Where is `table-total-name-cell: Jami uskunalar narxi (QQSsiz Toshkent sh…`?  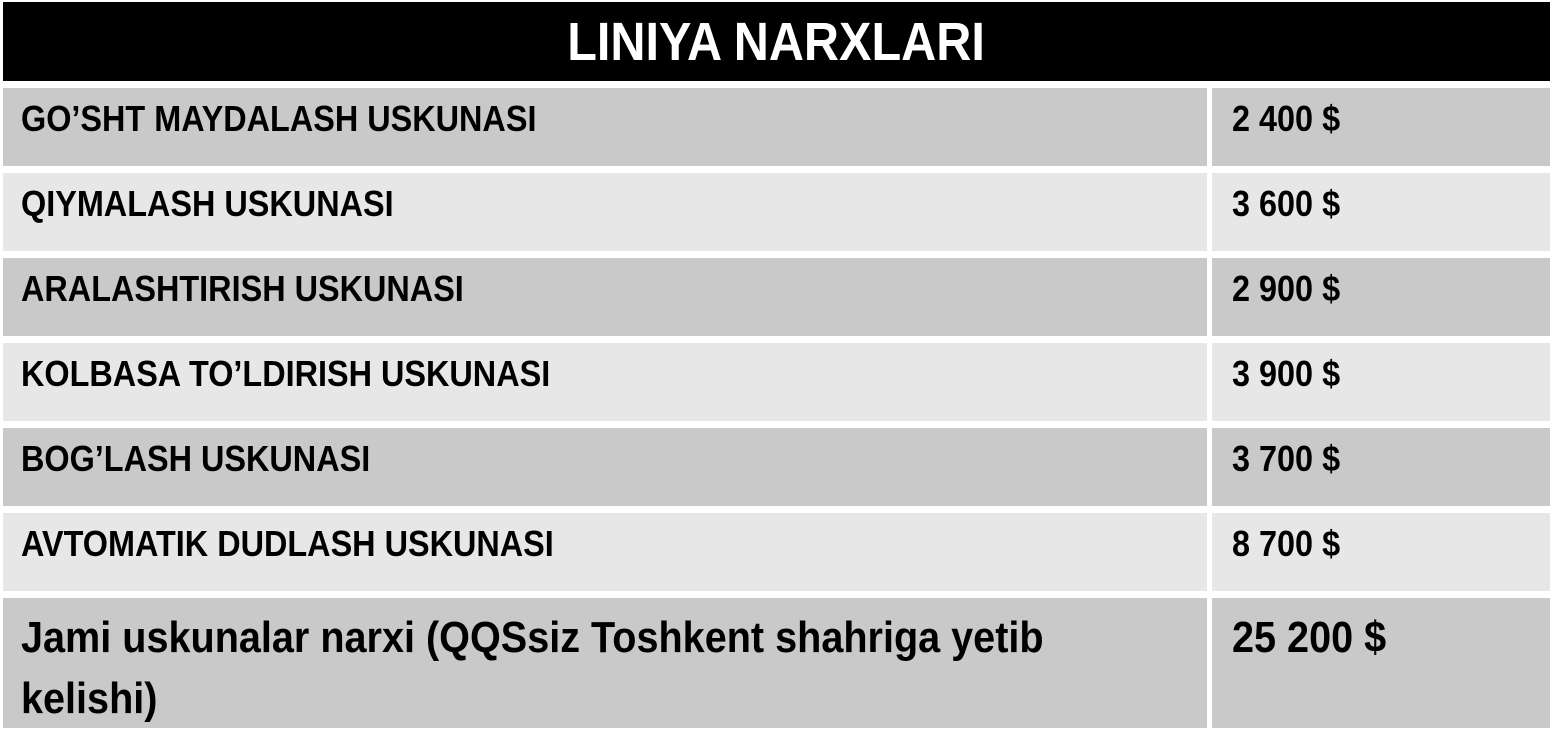
table-total-name-cell: Jami uskunalar narxi (QQSsiz Toshkent sh… is located at coordinates (605, 663).